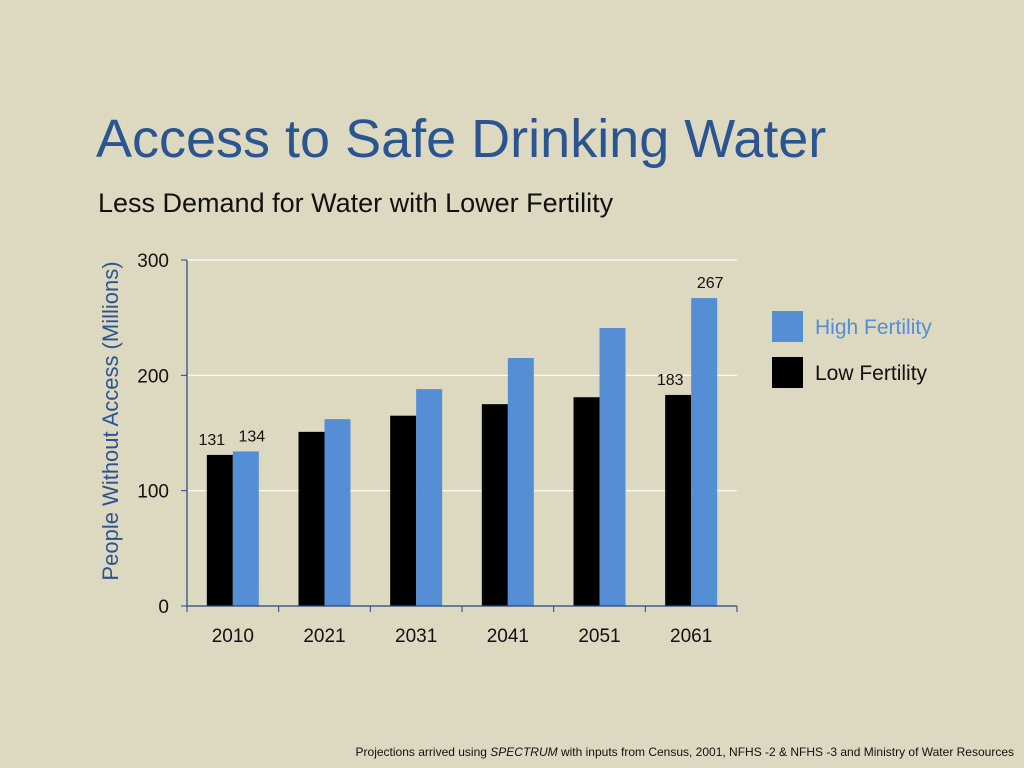  What do you see at coordinates (324, 636) in the screenshot?
I see `x-tick-label: 2021` at bounding box center [324, 636].